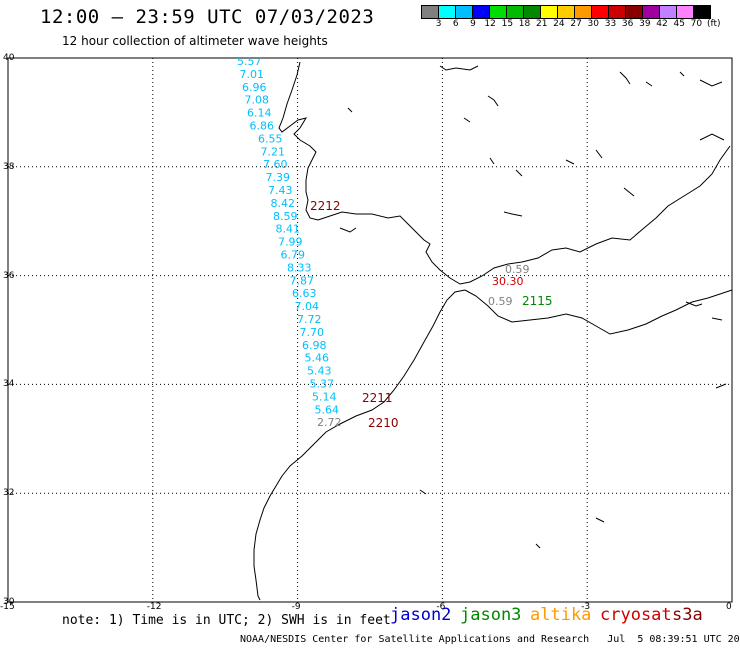  Describe the element at coordinates (491, 615) in the screenshot. I see `satellite-name: jason3` at that location.